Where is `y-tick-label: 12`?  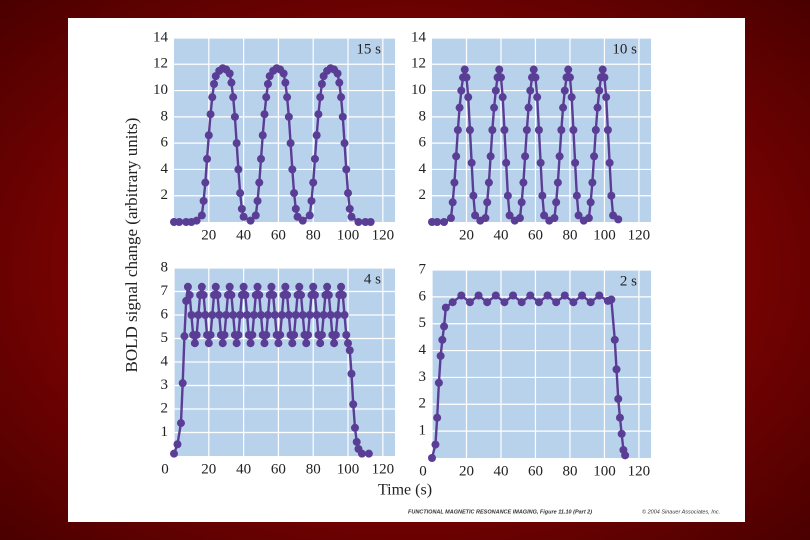 y-tick-label: 12 is located at coordinates (418, 64).